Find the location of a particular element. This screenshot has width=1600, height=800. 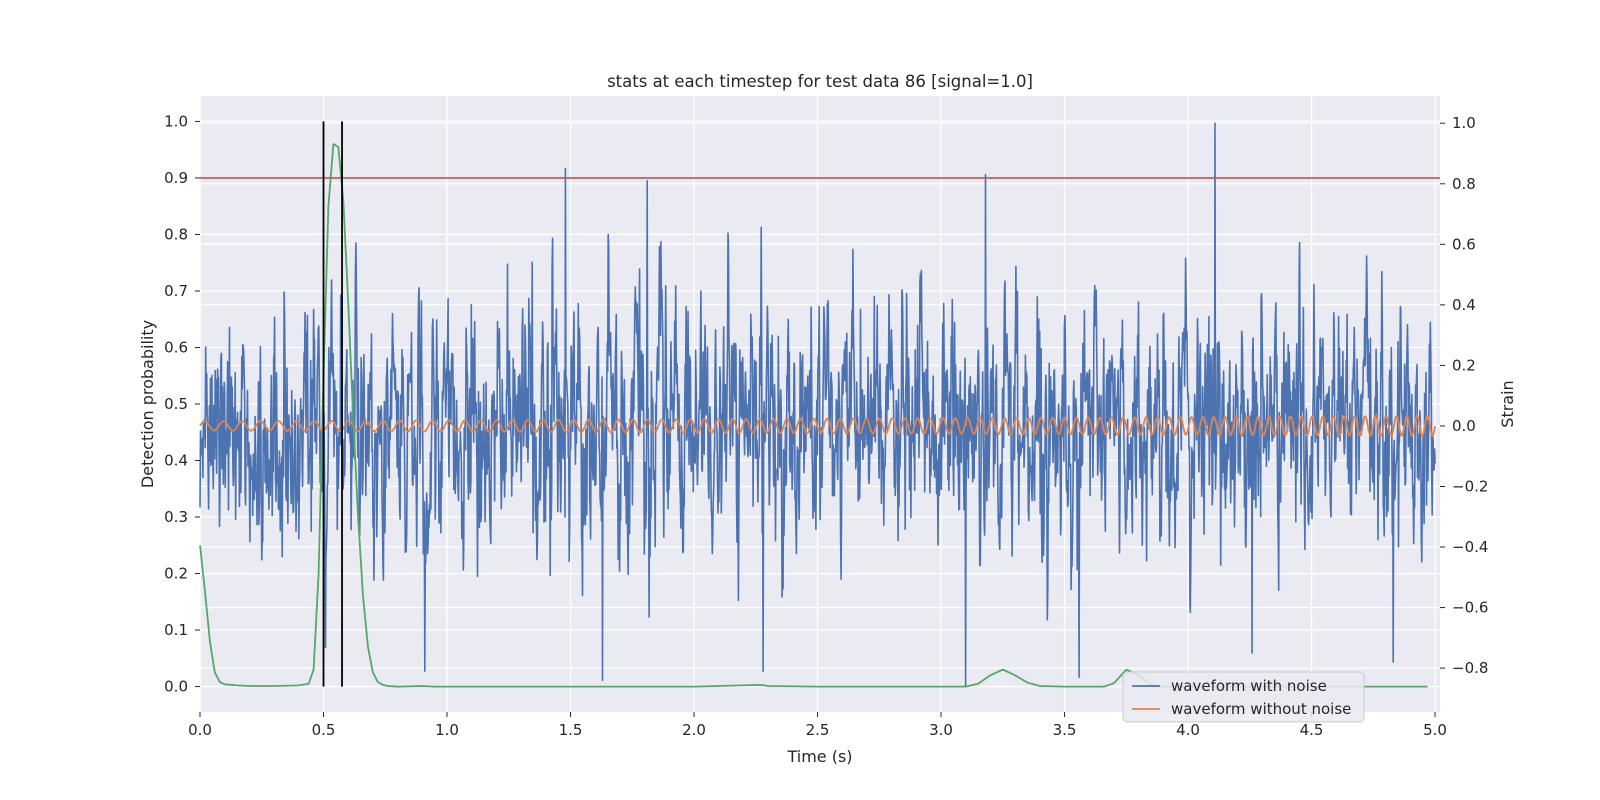

y-tick-label-right: −0.8 is located at coordinates (1470, 668).